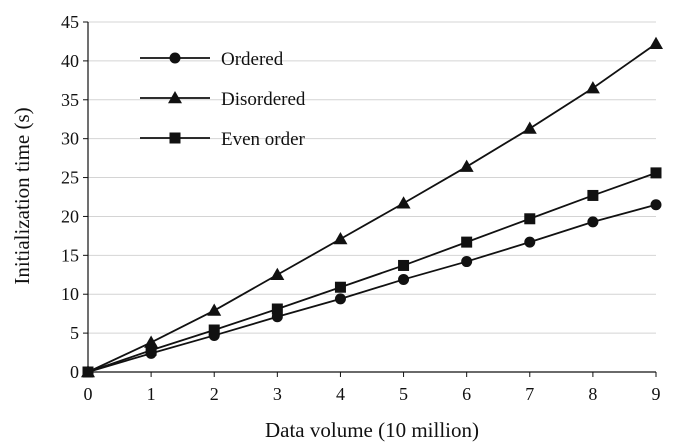 This screenshot has height=444, width=676. I want to click on x-tick-label: 1, so click(151, 394).